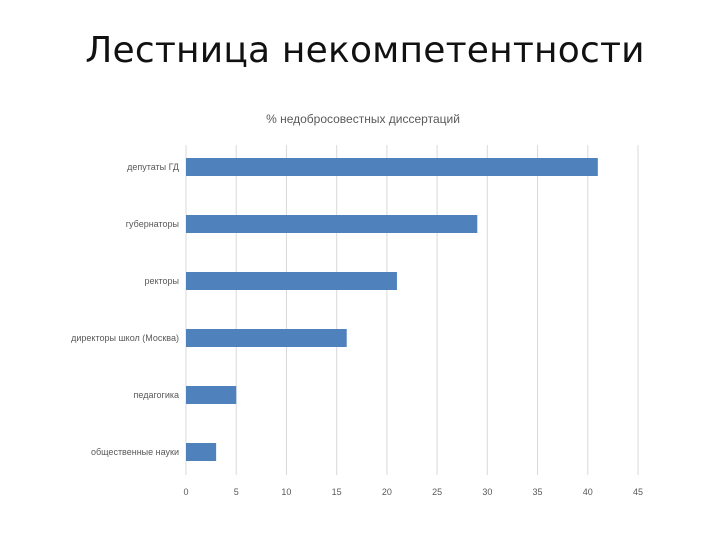 This screenshot has width=720, height=540. What do you see at coordinates (286, 492) in the screenshot?
I see `x-tick-label: 10` at bounding box center [286, 492].